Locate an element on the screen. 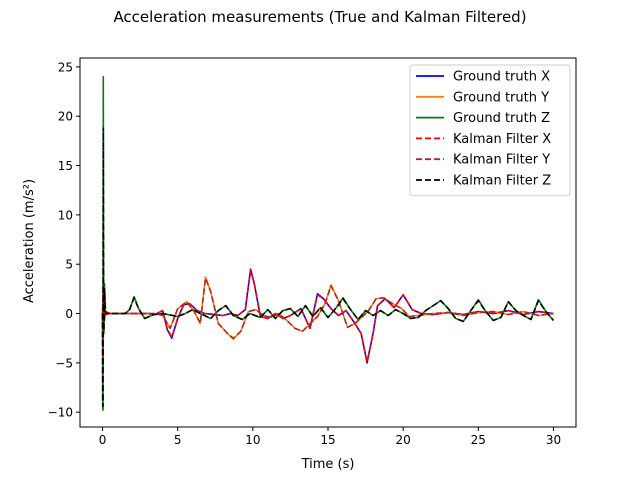 The width and height of the screenshot is (640, 480). legend-box is located at coordinates (490, 130).